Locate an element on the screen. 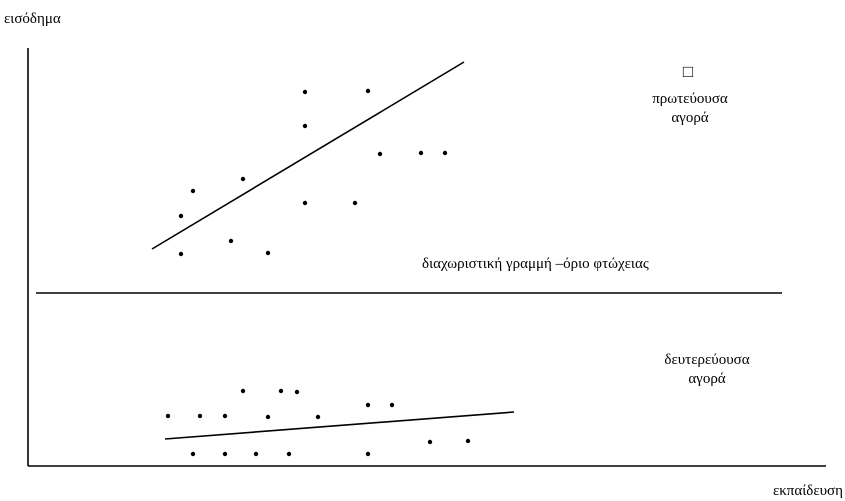 The width and height of the screenshot is (845, 501). x-axis-label: εκπαίδευση is located at coordinates (808, 491).